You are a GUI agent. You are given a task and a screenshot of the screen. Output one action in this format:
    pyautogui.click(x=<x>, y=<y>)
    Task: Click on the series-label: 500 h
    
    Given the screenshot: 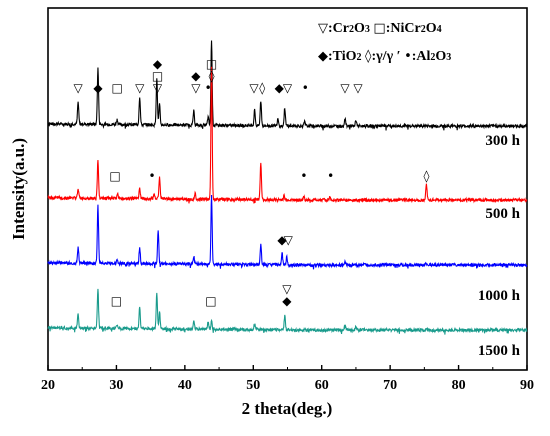 What is the action you would take?
    pyautogui.click(x=502, y=214)
    